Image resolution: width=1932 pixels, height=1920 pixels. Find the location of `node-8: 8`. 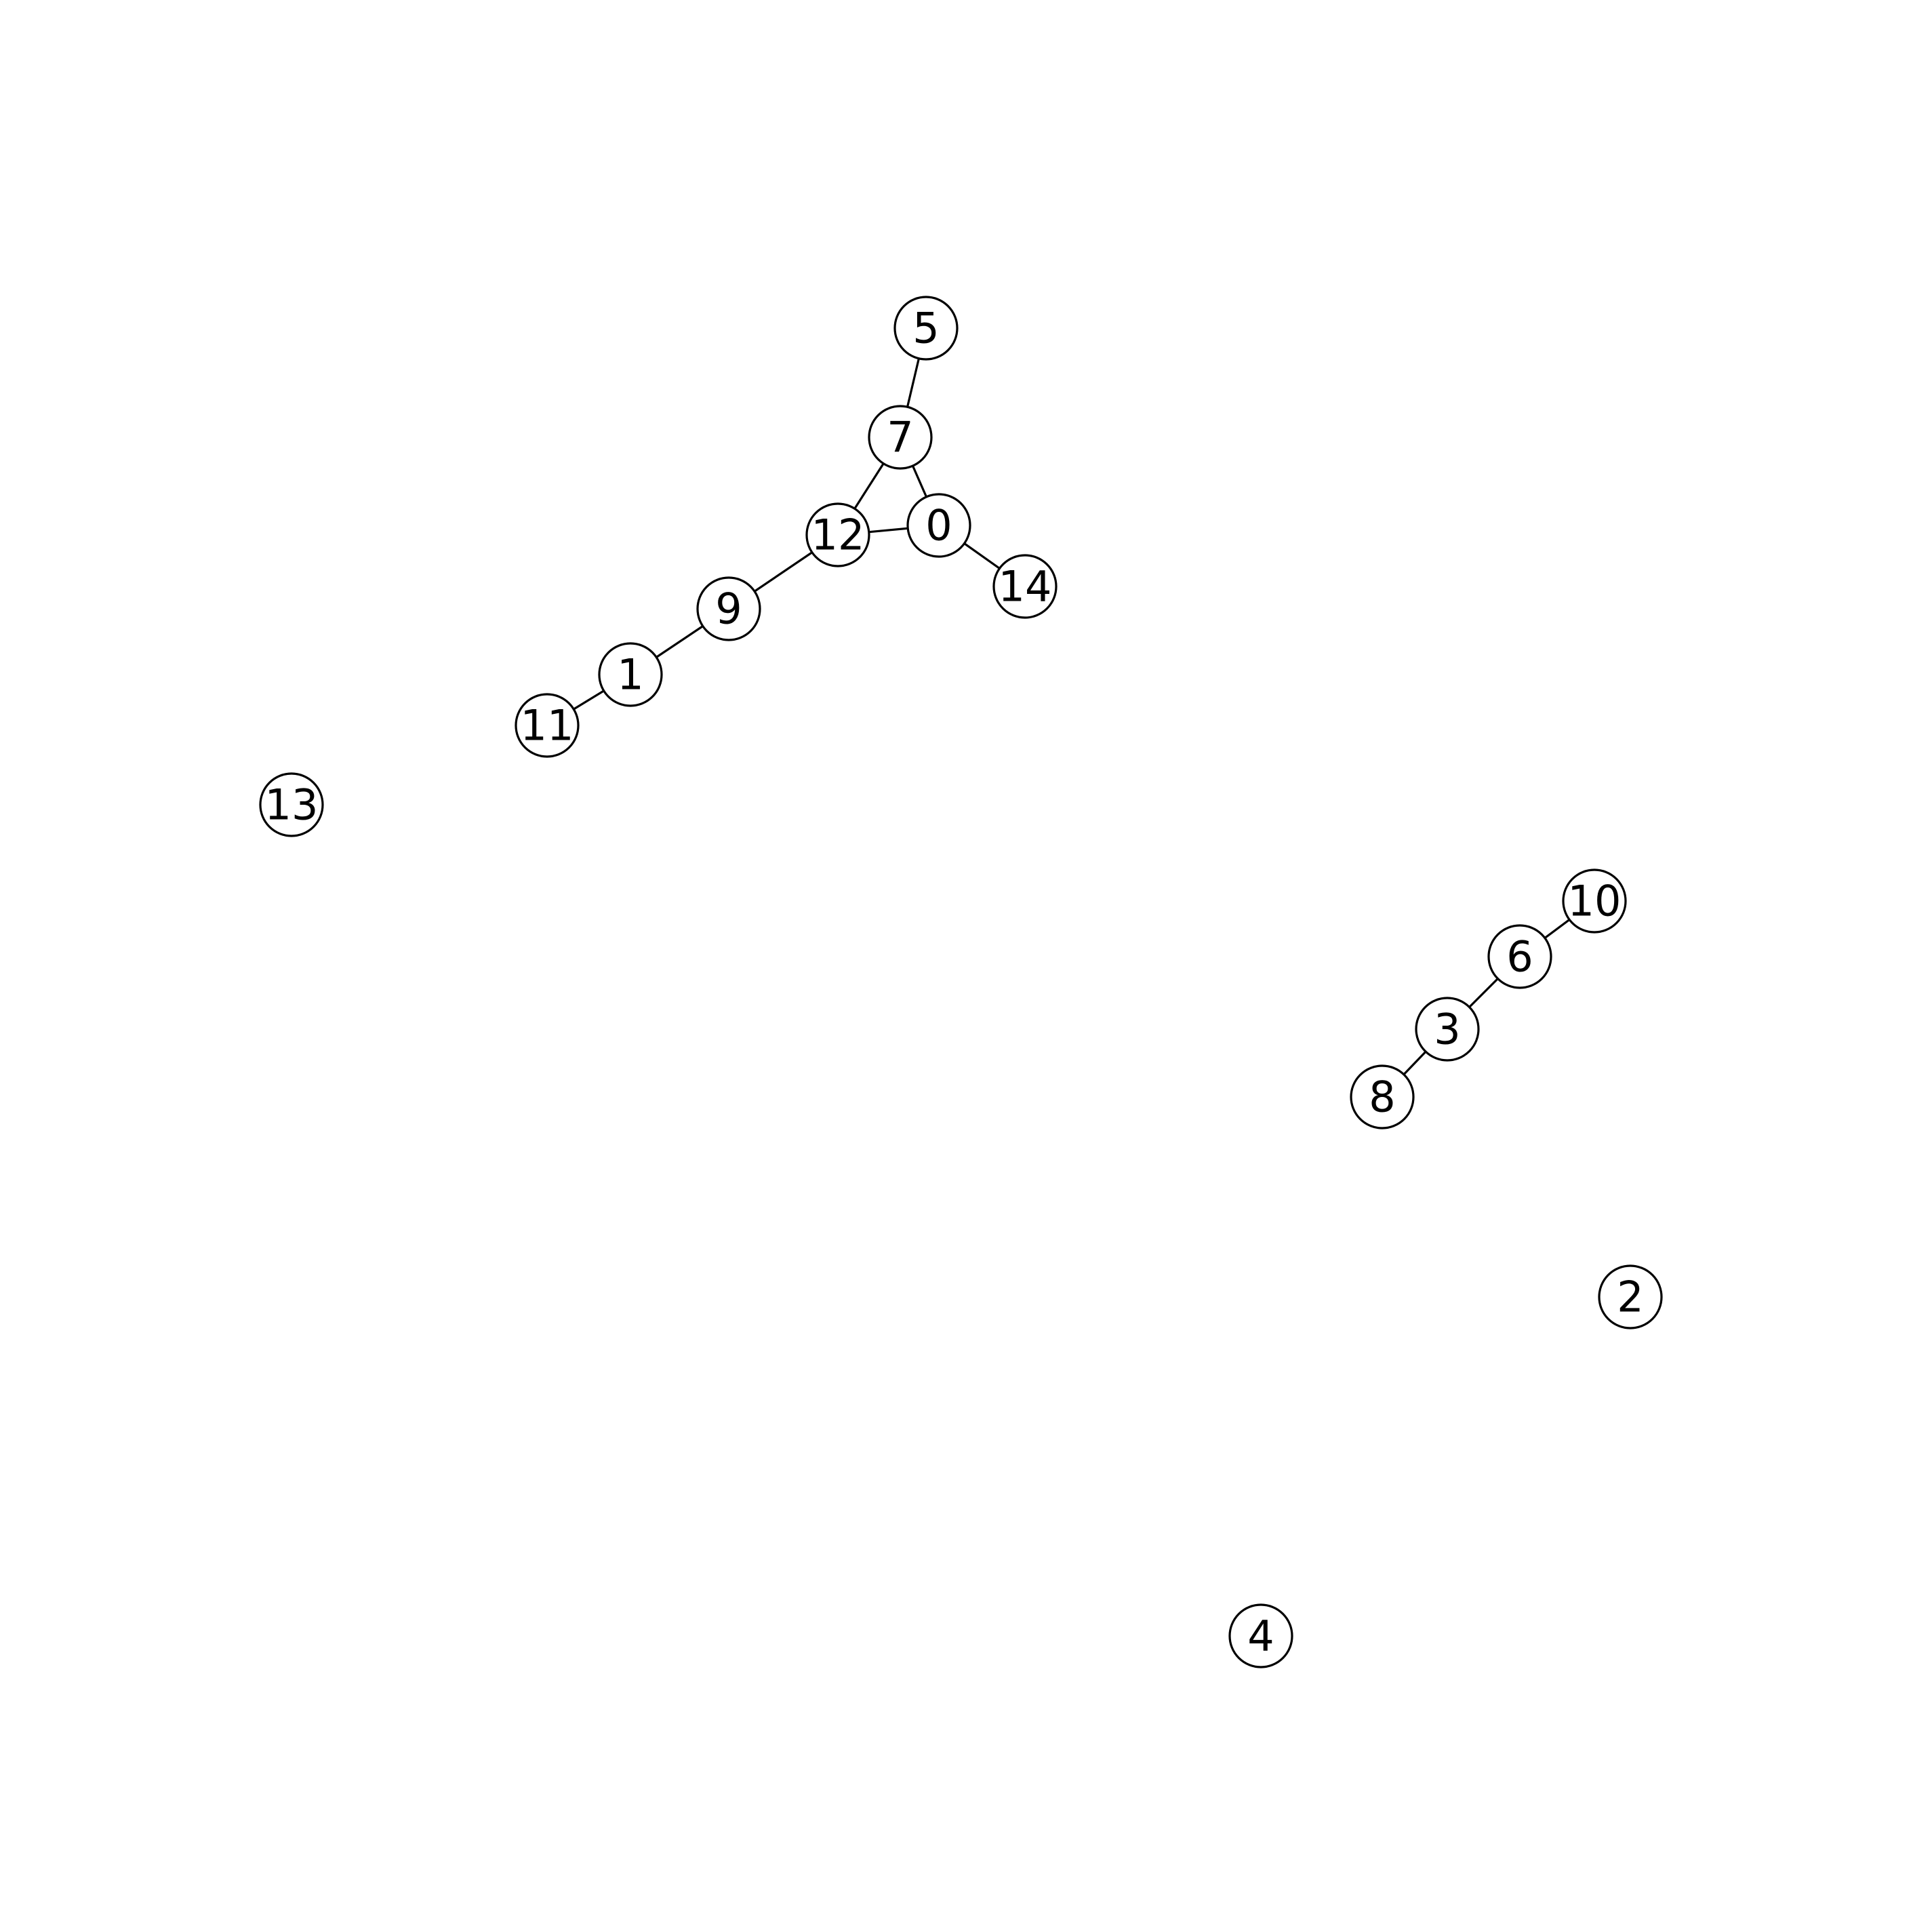

node-8: 8 is located at coordinates (1382, 1096).